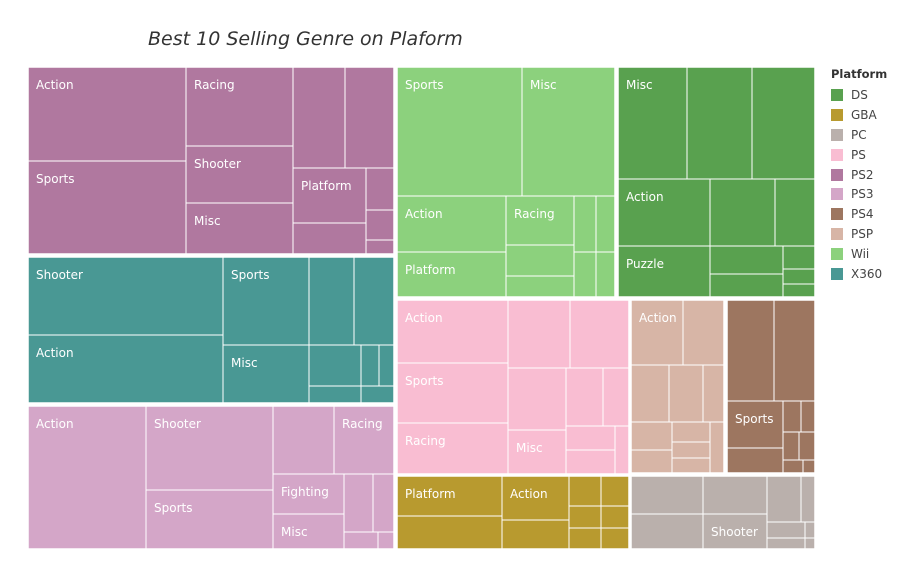 The height and width of the screenshot is (563, 909). Describe the element at coordinates (859, 194) in the screenshot. I see `legend-item-ps3: PS3` at that location.